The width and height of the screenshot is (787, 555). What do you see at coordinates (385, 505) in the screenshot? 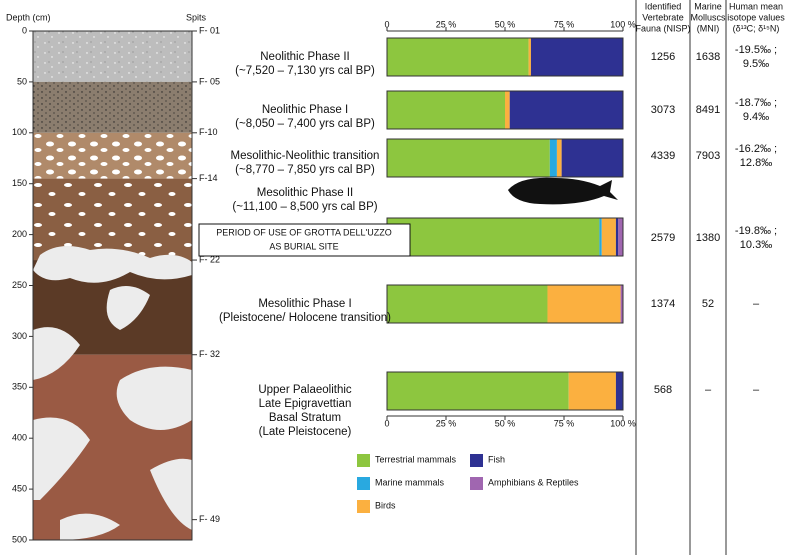
I see `legend-label: Birds` at bounding box center [385, 505].